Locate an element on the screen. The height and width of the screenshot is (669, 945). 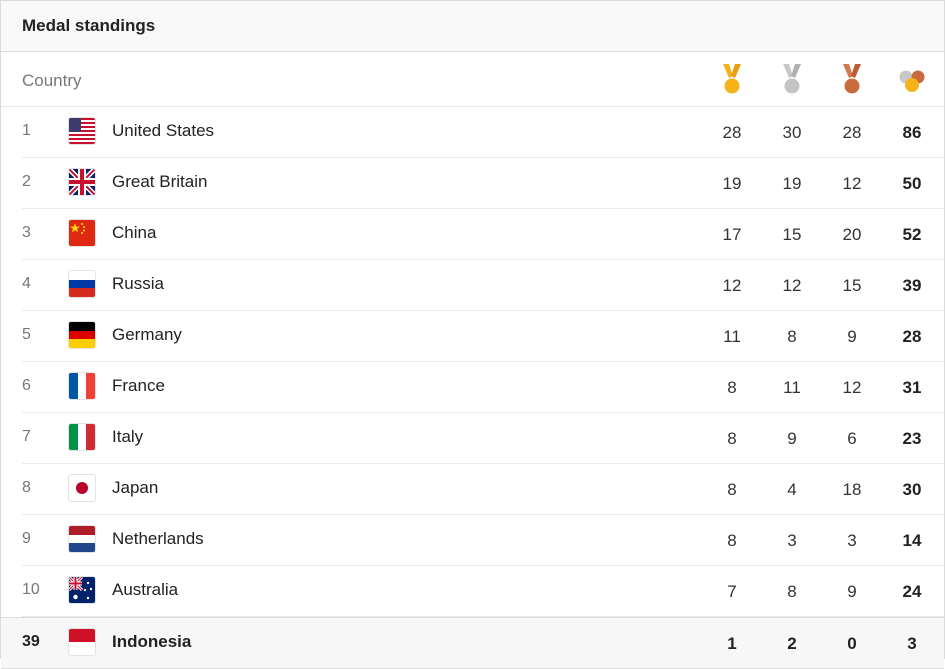
rank-cell: 1 is located at coordinates (26, 130).